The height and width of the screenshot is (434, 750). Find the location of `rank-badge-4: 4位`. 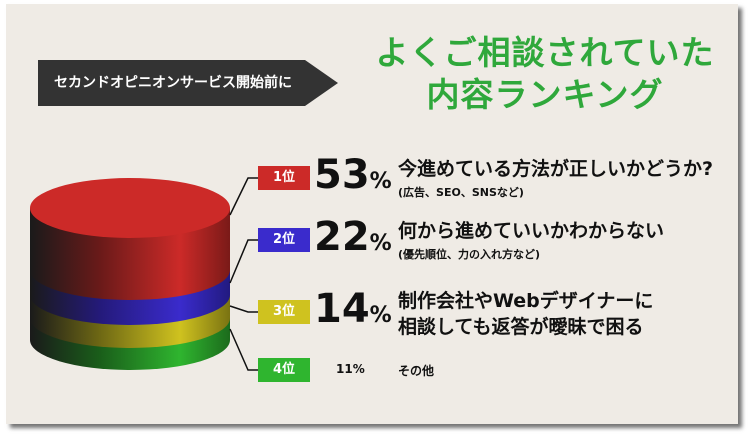

rank-badge-4: 4位 is located at coordinates (284, 370).